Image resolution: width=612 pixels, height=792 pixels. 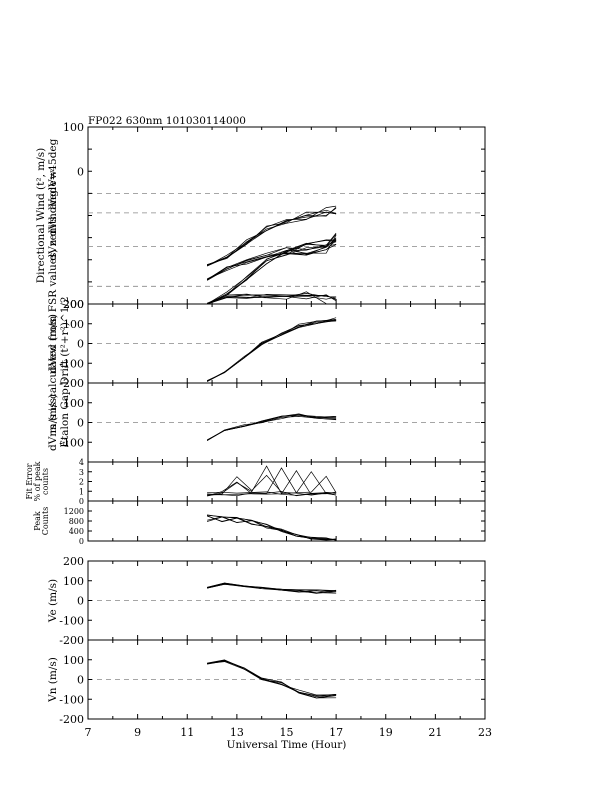 What do you see at coordinates (37, 521) in the screenshot?
I see `panel-y-label: Peak` at bounding box center [37, 521].